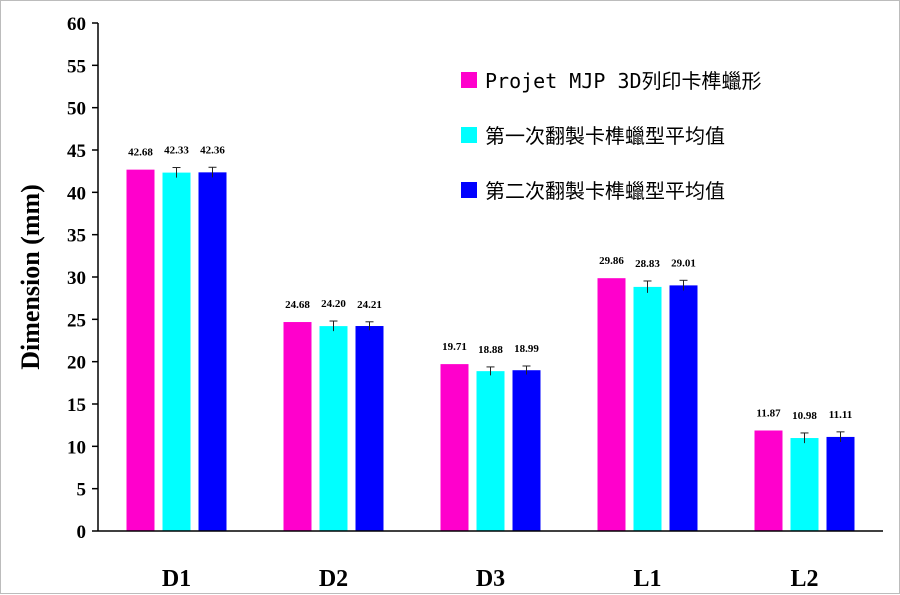 The width and height of the screenshot is (900, 595). Describe the element at coordinates (804, 416) in the screenshot. I see `data-label: 10.98` at that location.